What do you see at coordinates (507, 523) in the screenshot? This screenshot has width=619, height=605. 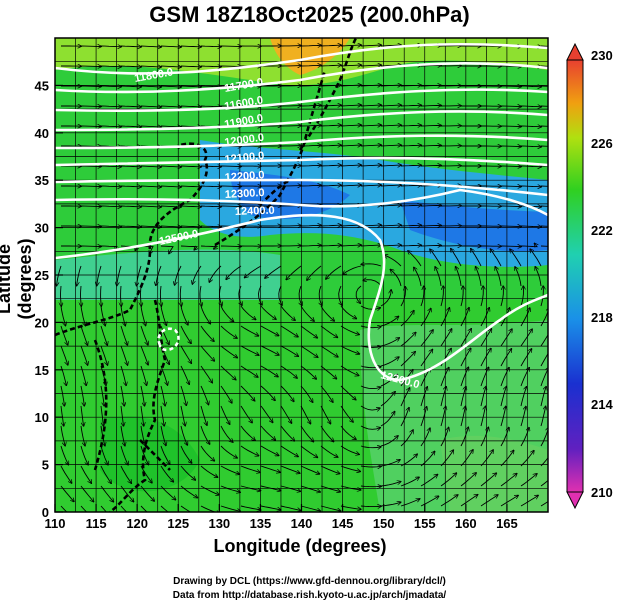 I see `x-tick-label: 165` at bounding box center [507, 523].